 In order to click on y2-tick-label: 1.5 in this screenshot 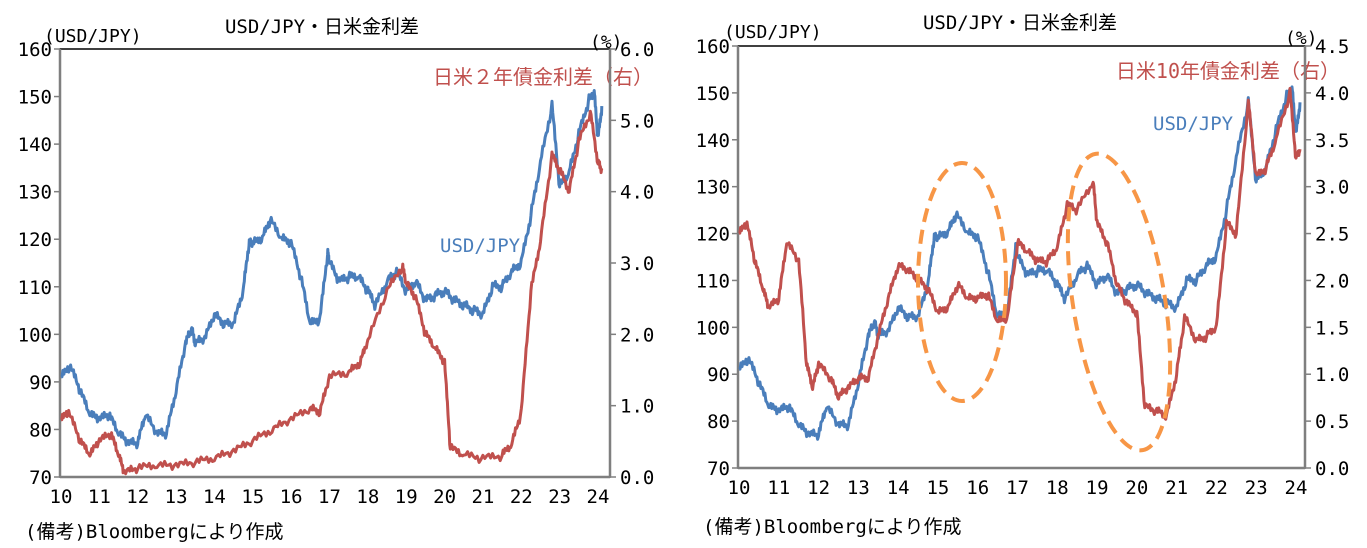, I will do `click(1332, 328)`.